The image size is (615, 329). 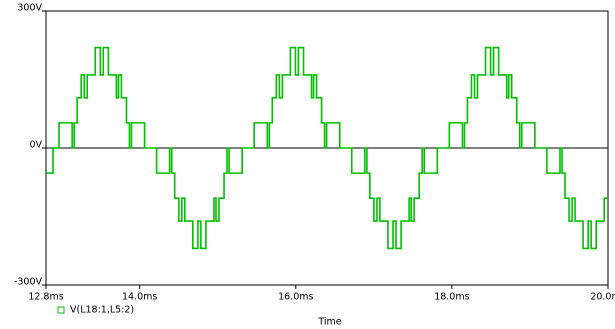 I want to click on x-tick-label: 18.0ms, so click(x=451, y=297).